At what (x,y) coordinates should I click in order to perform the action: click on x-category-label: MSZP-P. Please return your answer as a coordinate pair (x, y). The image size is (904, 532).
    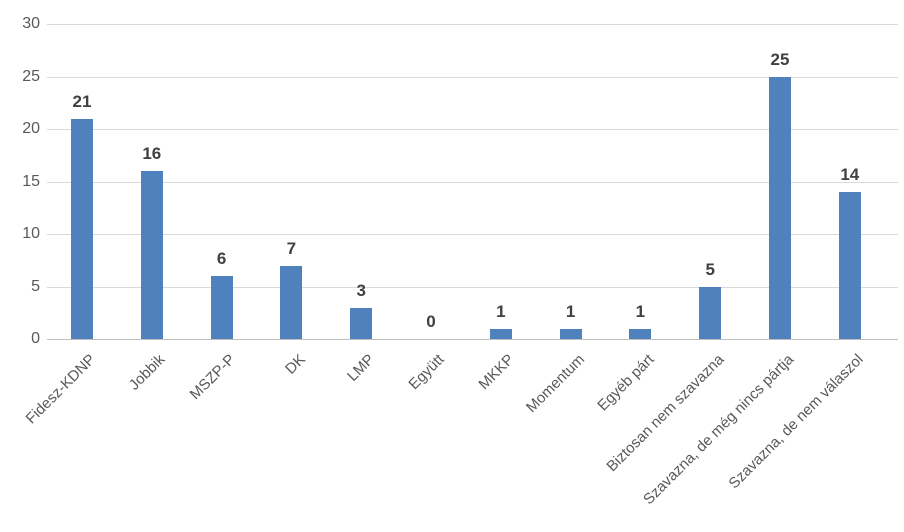
    Looking at the image, I should click on (212, 377).